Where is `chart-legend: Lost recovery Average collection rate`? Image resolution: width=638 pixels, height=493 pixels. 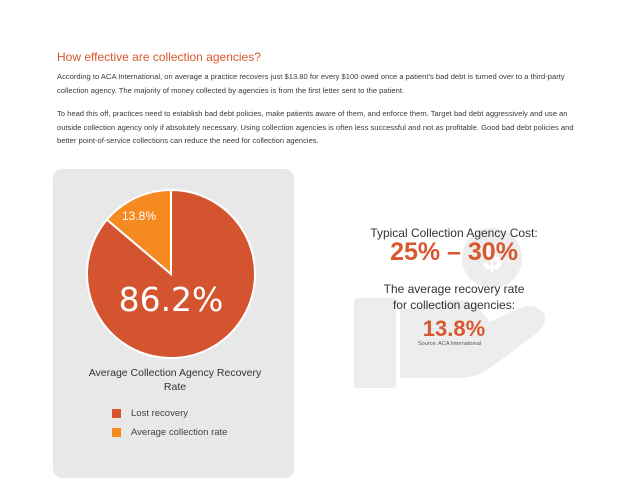
chart-legend: Lost recovery Average collection rate is located at coordinates (169, 424).